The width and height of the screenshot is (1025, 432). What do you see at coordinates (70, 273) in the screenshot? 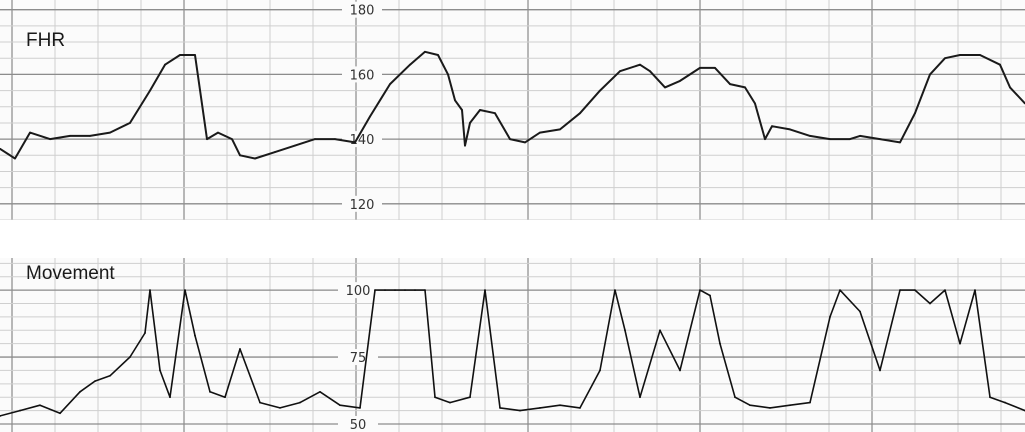
I see `movement-title: Movement` at bounding box center [70, 273].